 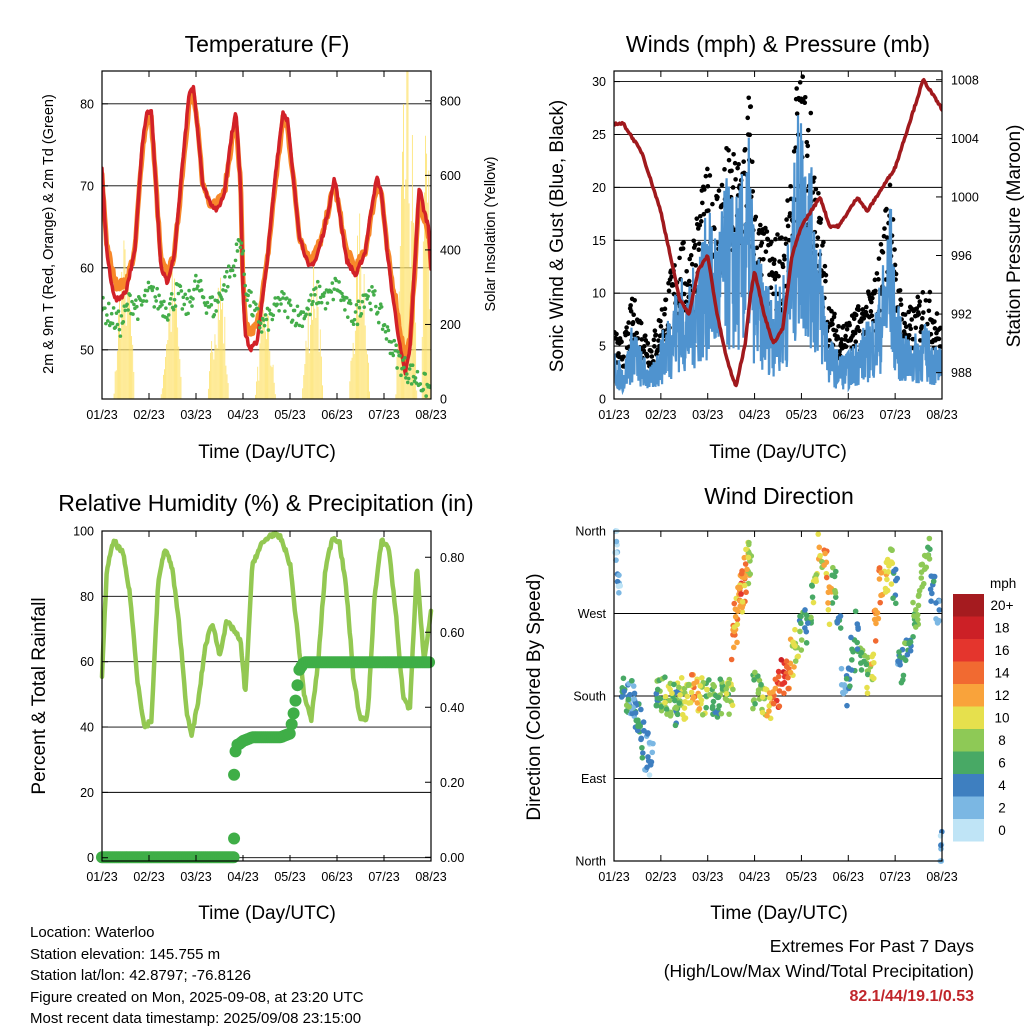 I want to click on legend-swatch, so click(x=968, y=627).